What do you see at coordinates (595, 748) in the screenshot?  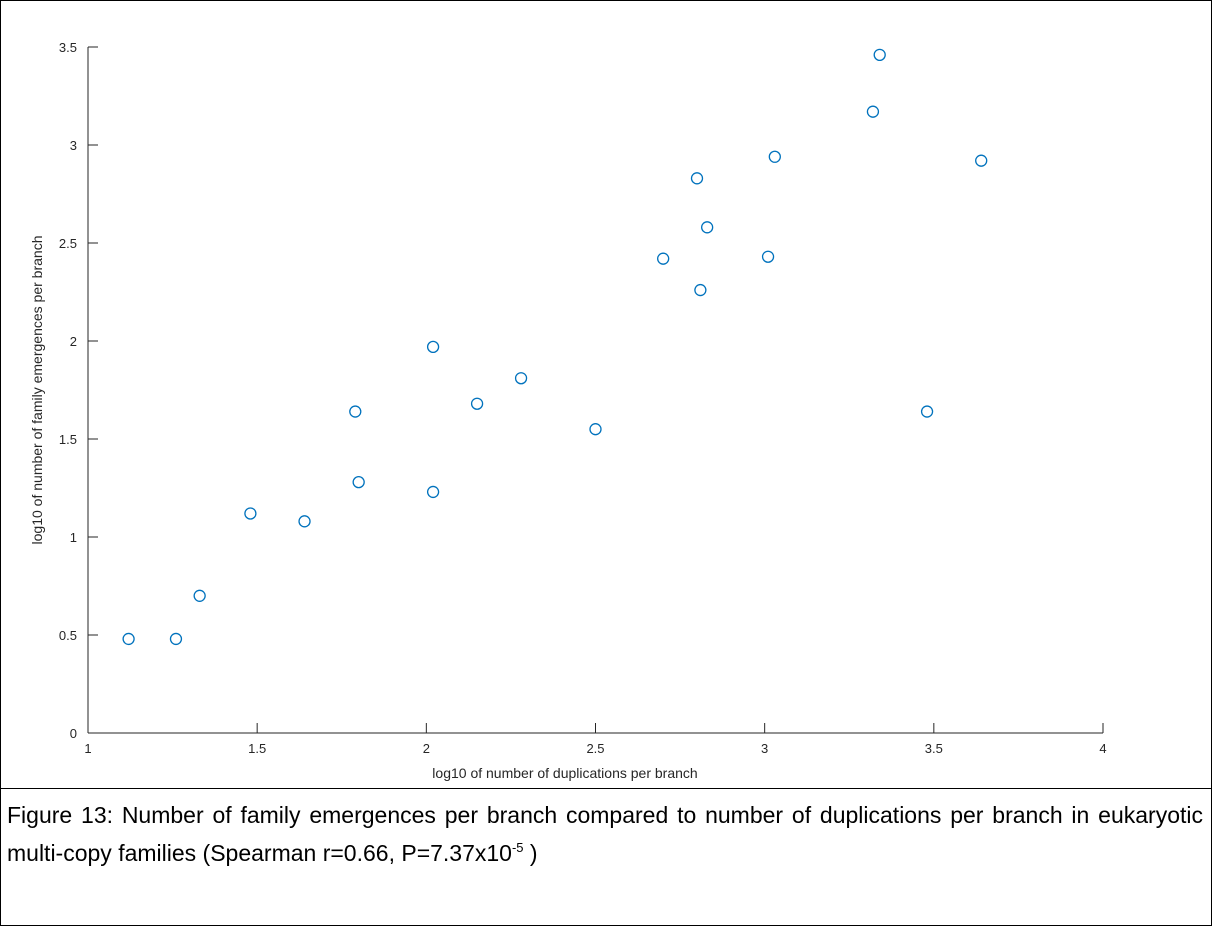 I see `x-tick-label: 2.5` at bounding box center [595, 748].